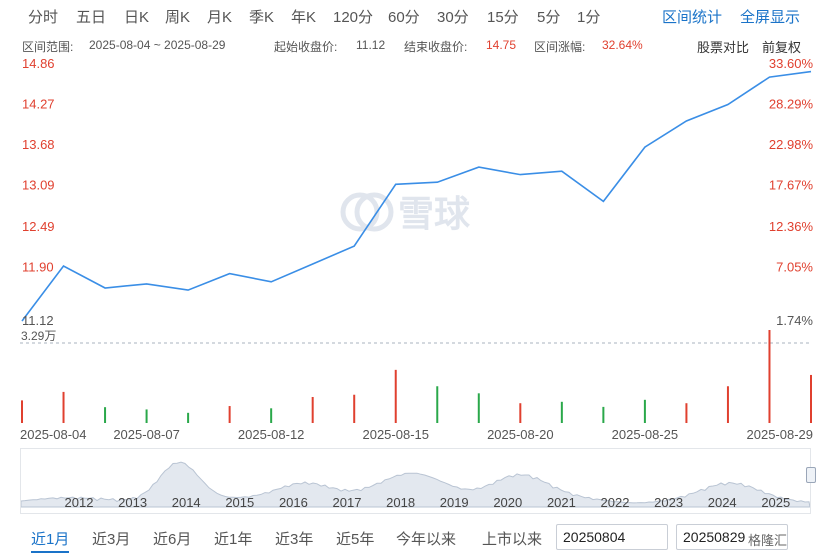  What do you see at coordinates (43, 17) in the screenshot?
I see `tab-intraday: 分时` at bounding box center [43, 17].